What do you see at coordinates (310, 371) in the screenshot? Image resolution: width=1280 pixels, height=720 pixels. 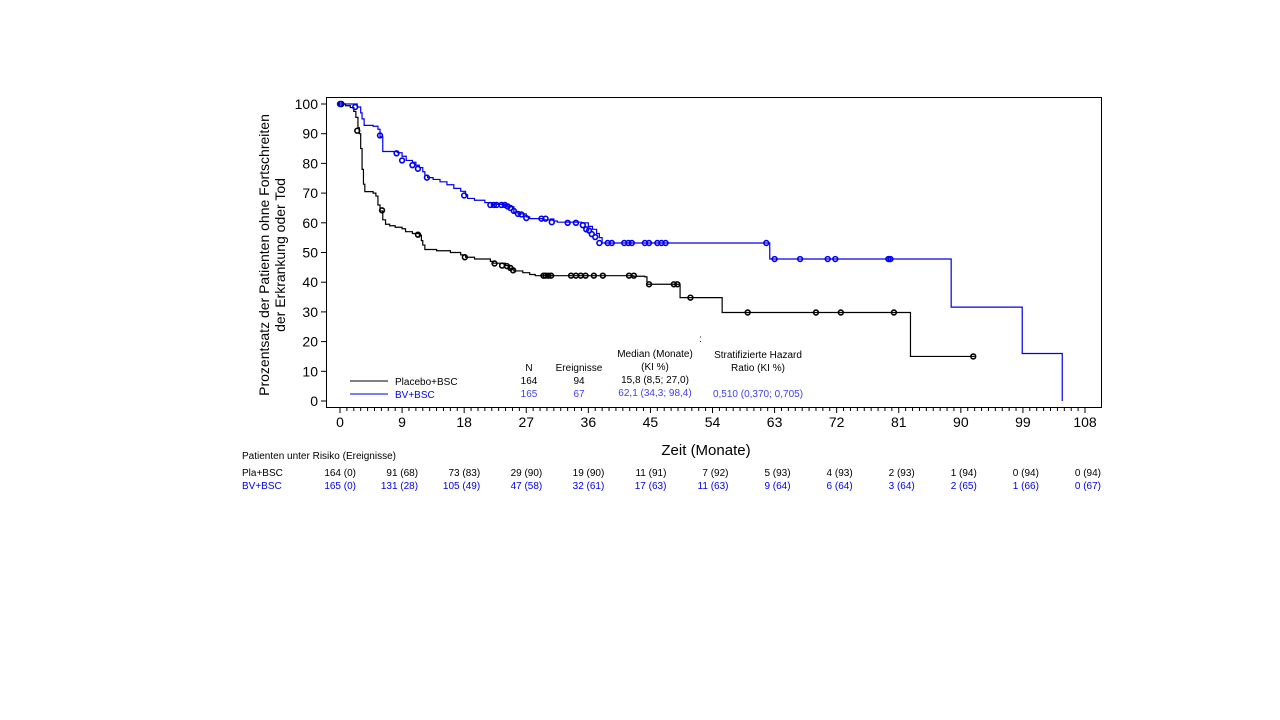 I see `y-tick-label: 10` at bounding box center [310, 371].